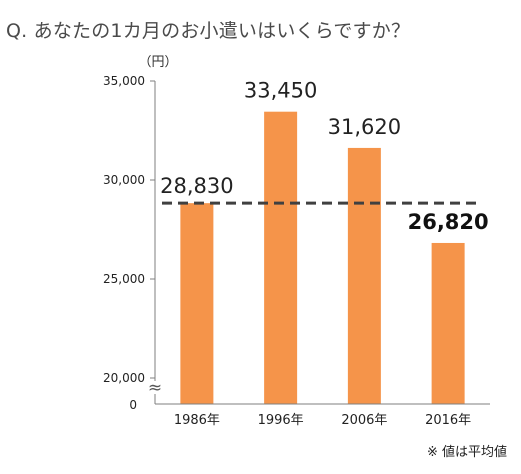  I want to click on x-category-label: 2006年, so click(364, 420).